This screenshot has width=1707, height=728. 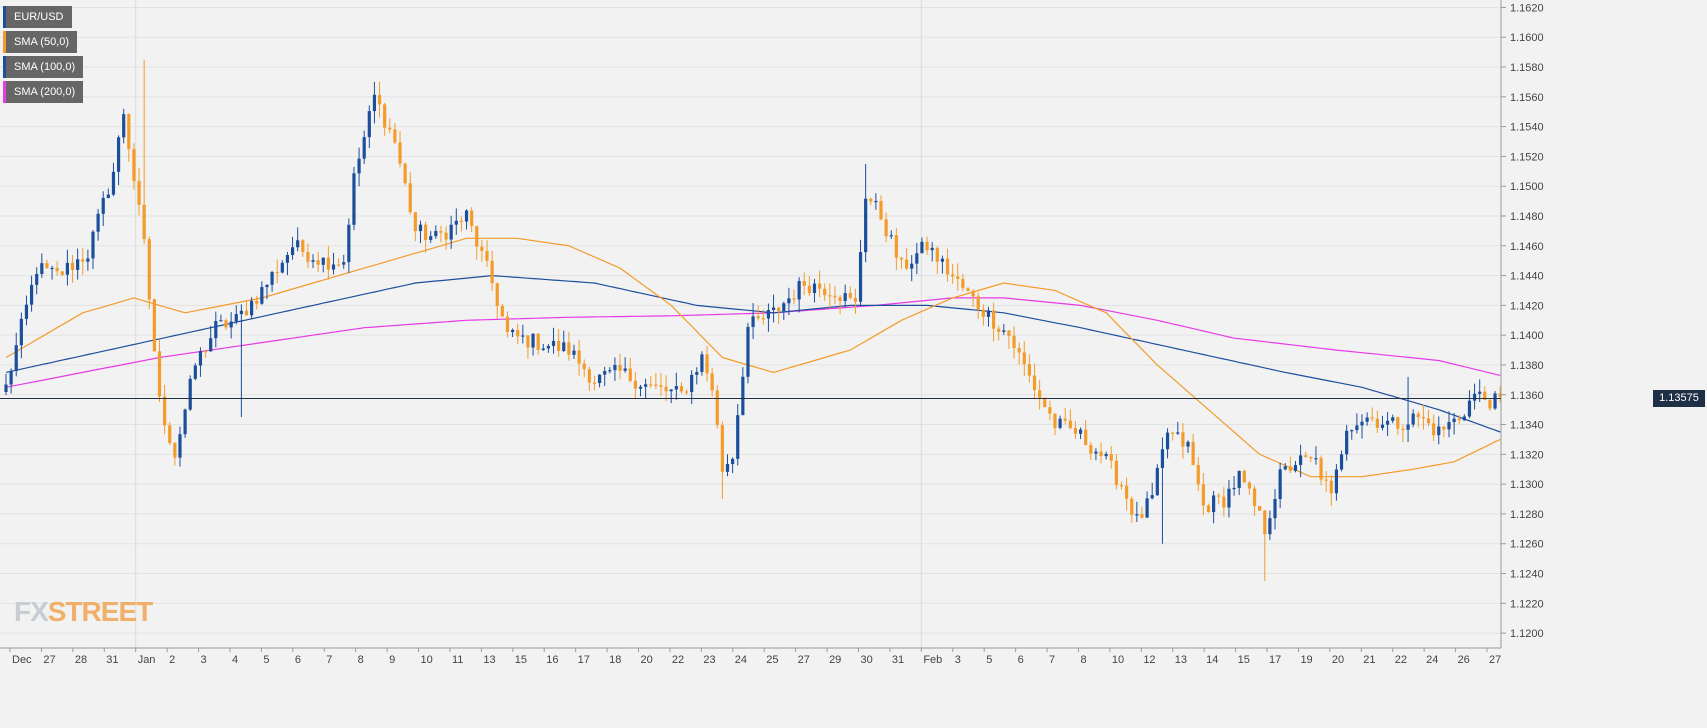 I want to click on x-tick-label: 15, so click(x=521, y=660).